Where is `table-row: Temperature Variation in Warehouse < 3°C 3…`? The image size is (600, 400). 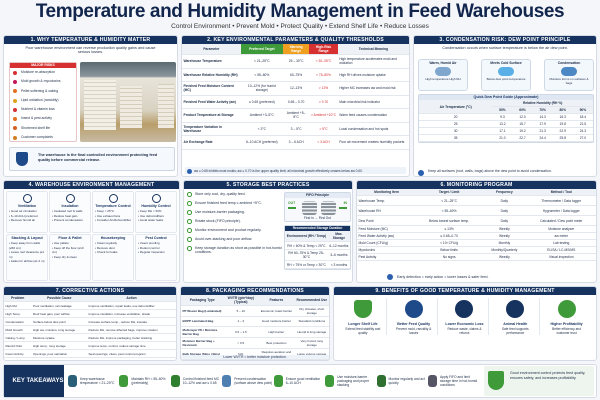
table-row: Temperature Variation in Warehouse < 3°C 3… is located at coordinates (295, 129).